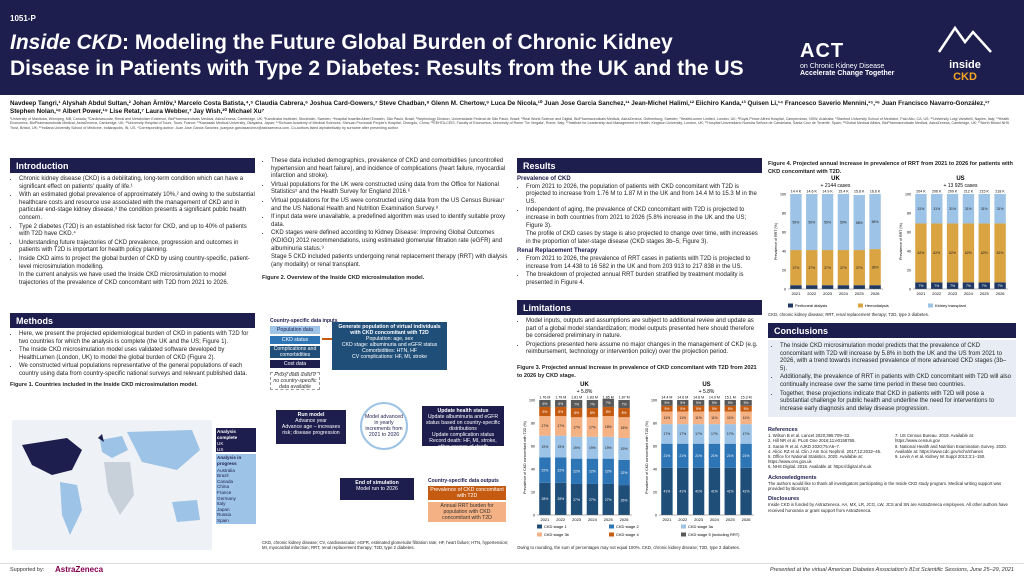 The width and height of the screenshot is (1024, 576). I want to click on y-tick-label: 80, so click(784, 214).